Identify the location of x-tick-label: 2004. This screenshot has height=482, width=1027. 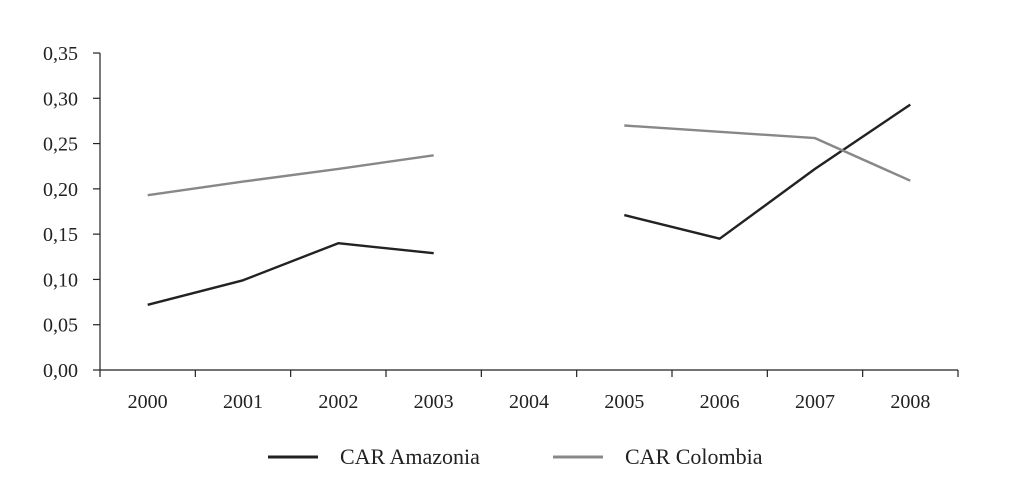
(529, 402).